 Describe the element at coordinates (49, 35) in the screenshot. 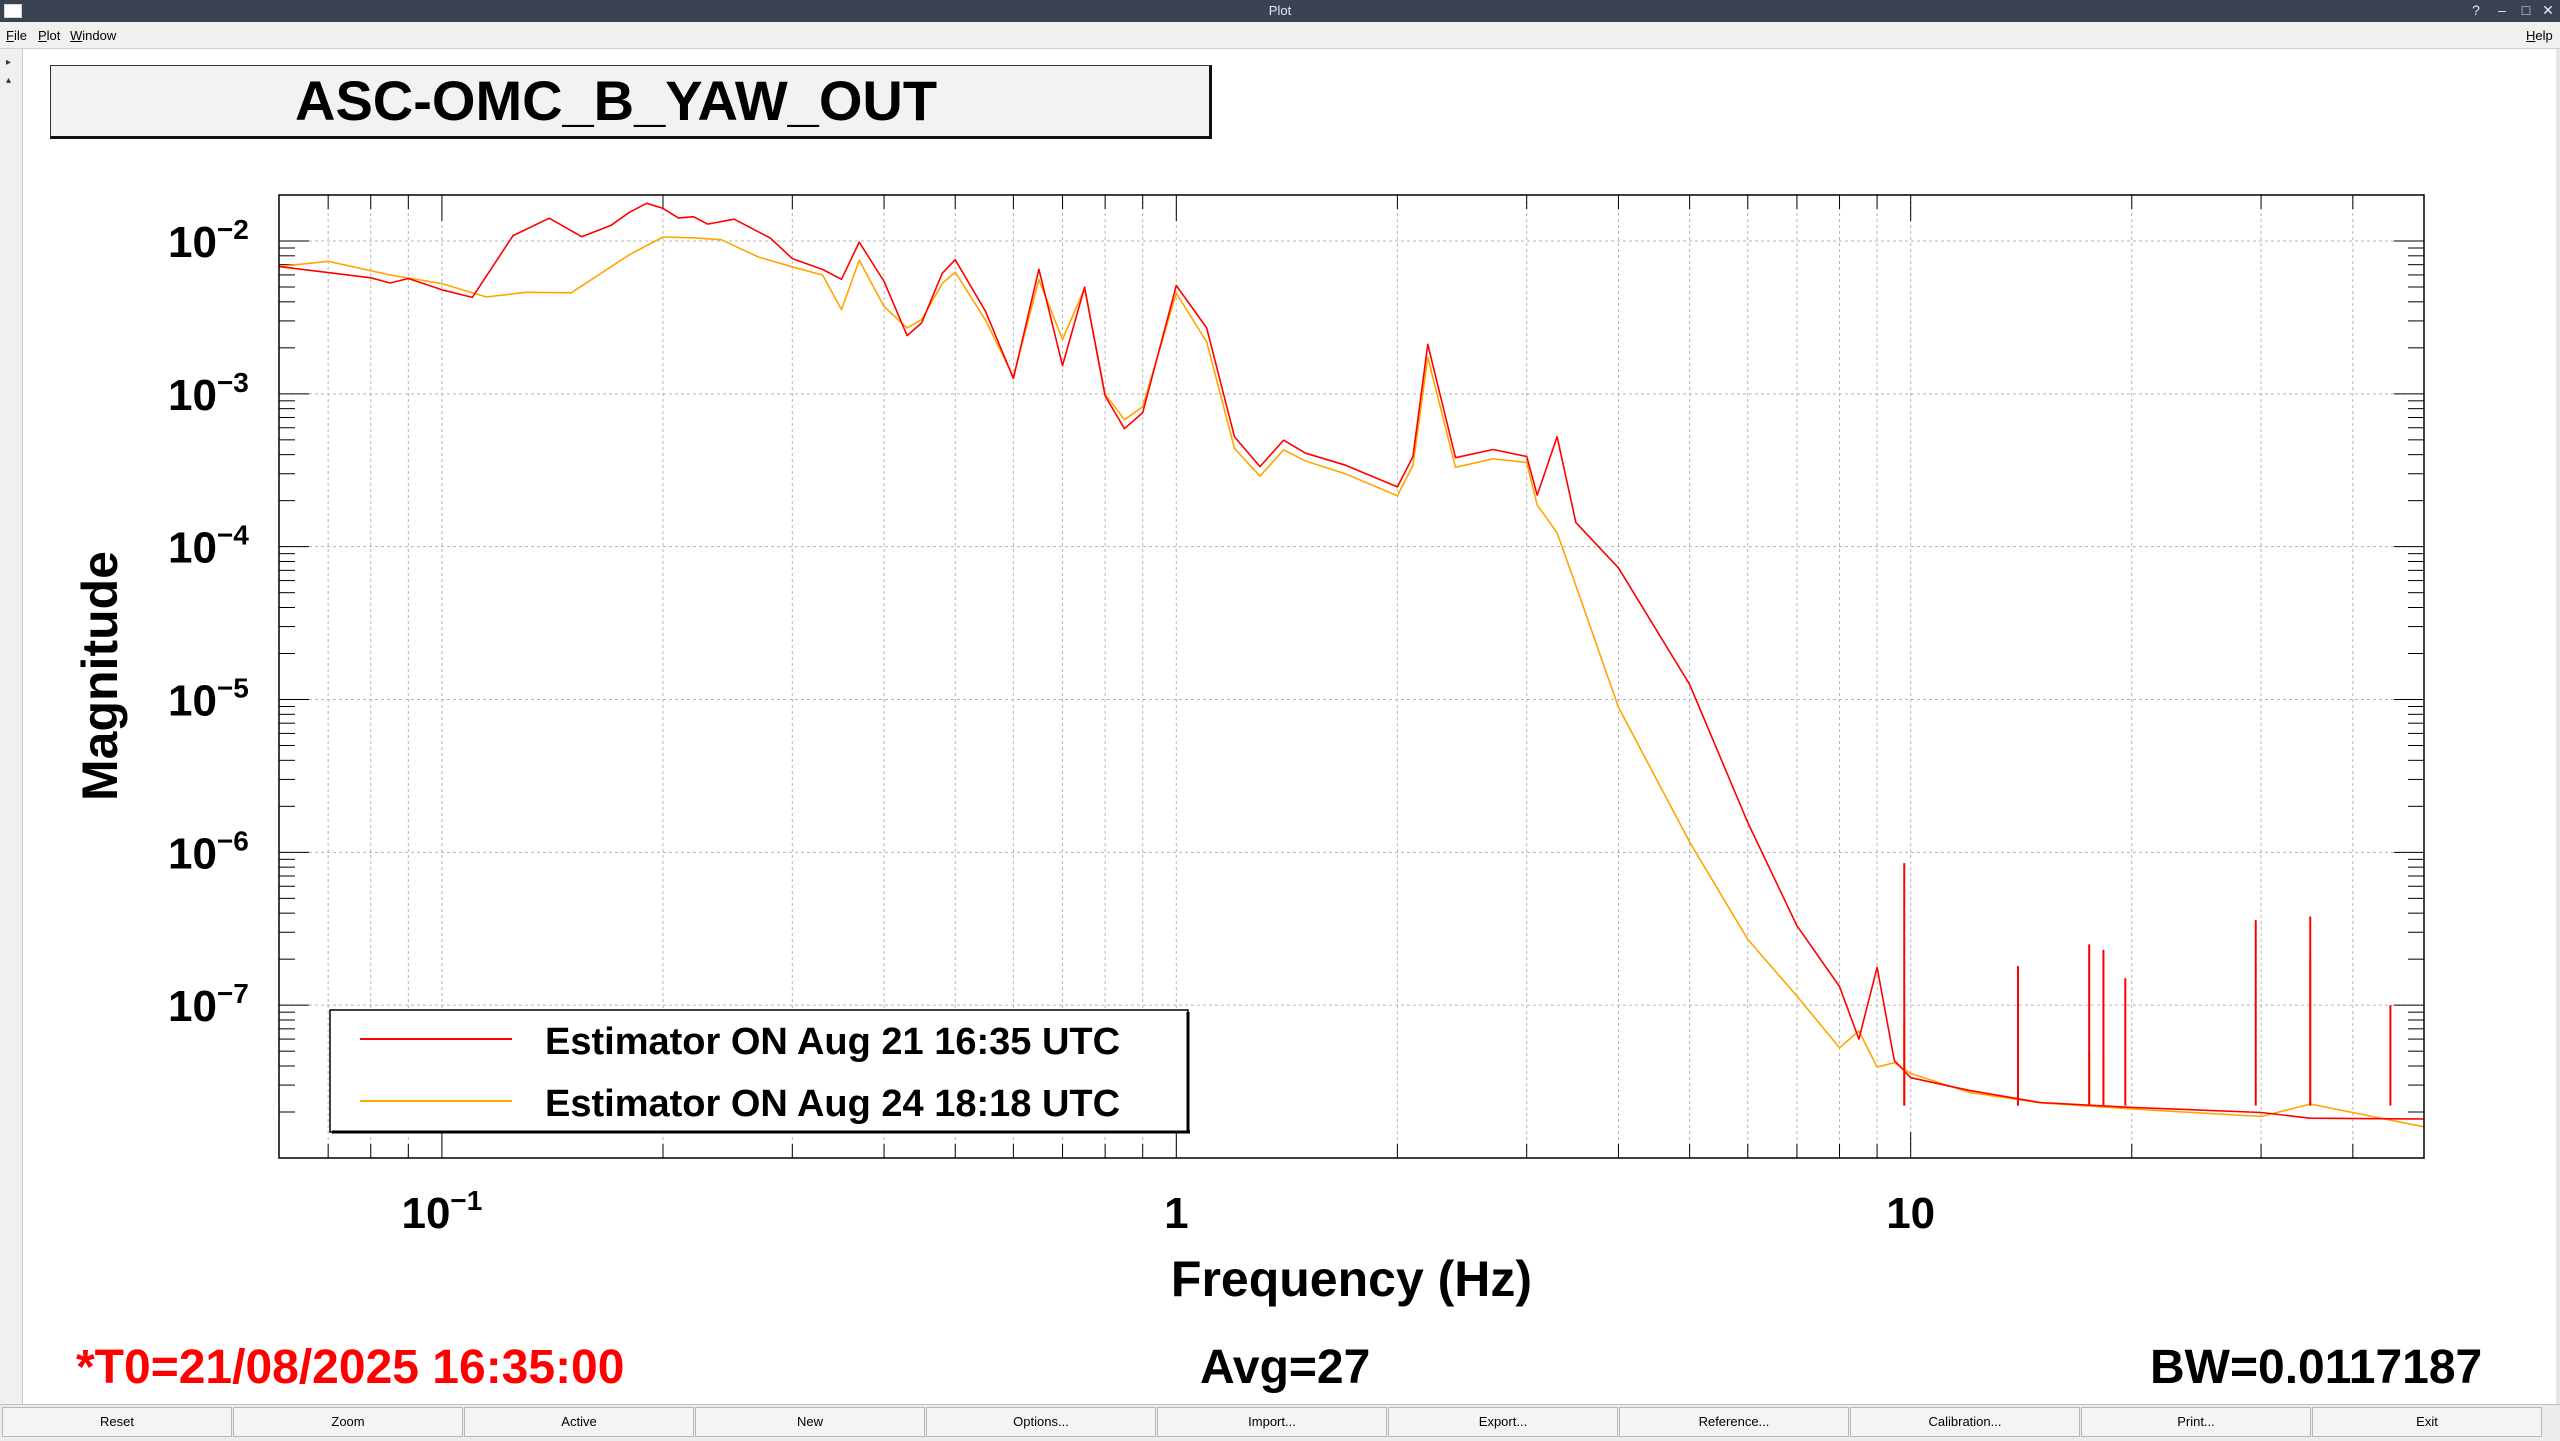

I see `menu-plot: Plot` at that location.